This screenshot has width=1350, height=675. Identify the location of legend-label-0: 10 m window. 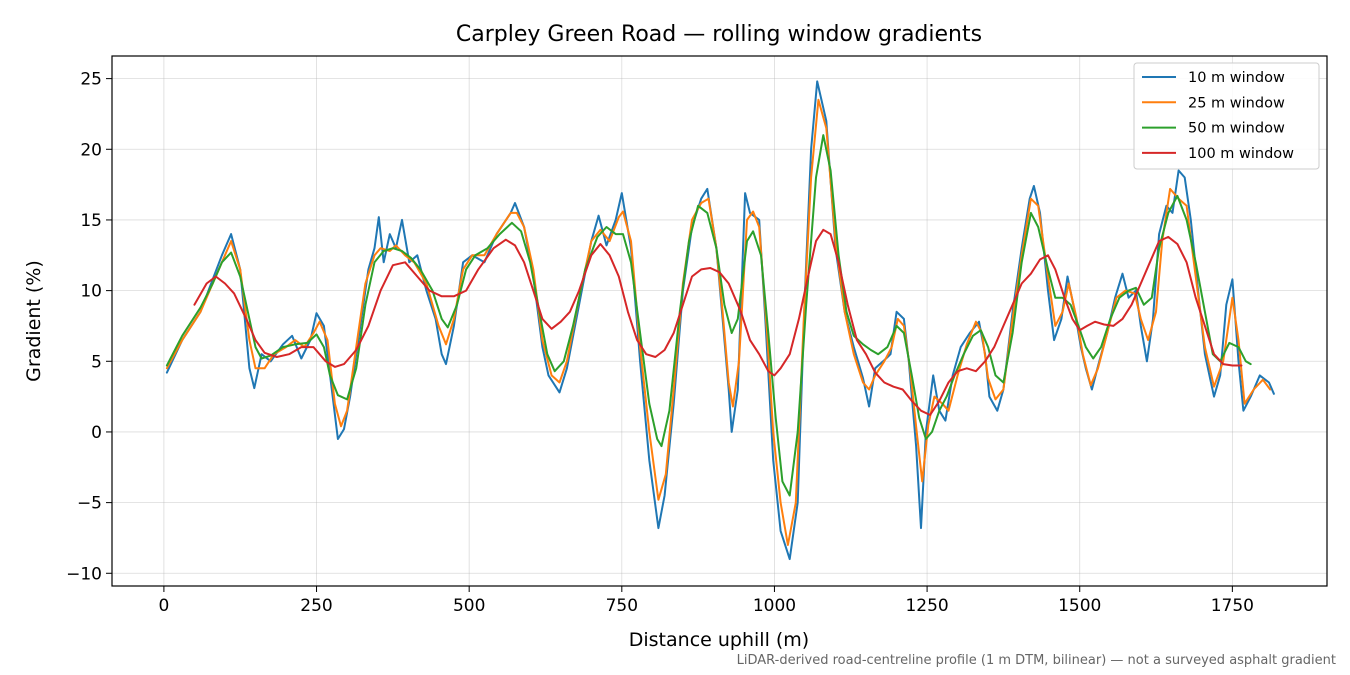
(1236, 78).